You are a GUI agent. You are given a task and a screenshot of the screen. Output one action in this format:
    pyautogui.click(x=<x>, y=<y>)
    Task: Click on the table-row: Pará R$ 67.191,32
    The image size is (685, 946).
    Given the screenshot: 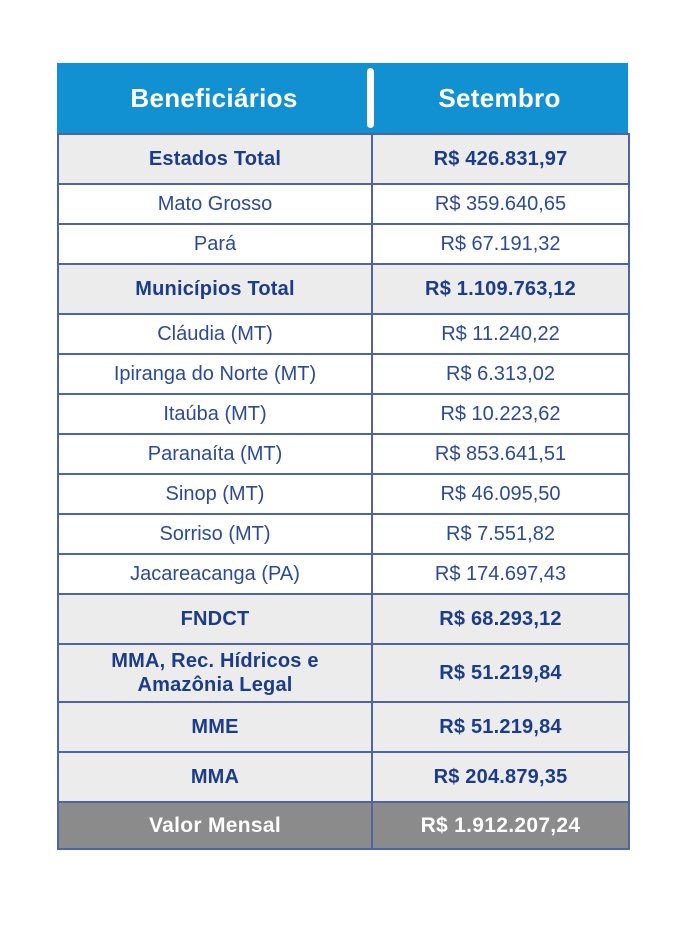 What is the action you would take?
    pyautogui.click(x=343, y=244)
    